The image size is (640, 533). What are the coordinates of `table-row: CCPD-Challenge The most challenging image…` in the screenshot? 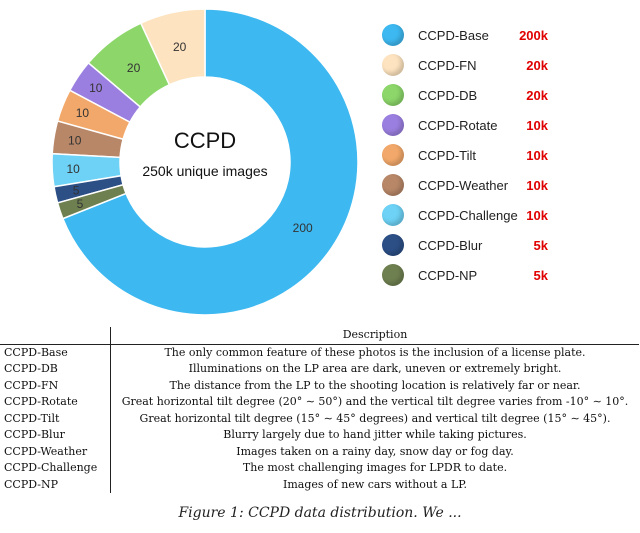 It's located at (319, 468).